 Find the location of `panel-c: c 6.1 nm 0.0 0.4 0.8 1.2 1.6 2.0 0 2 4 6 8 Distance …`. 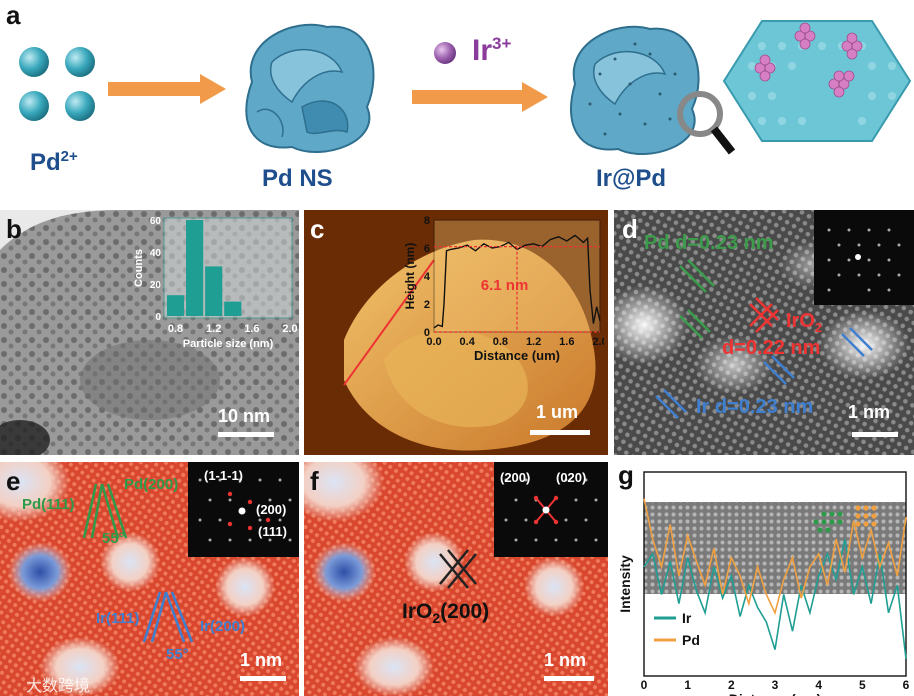

panel-c: c 6.1 nm 0.0 0.4 0.8 1.2 1.6 2.0 0 2 4 6 8 Distance … is located at coordinates (456, 332).